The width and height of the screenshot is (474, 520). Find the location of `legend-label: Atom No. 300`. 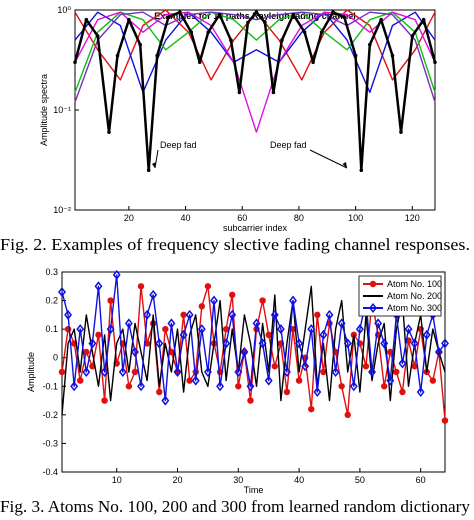

legend-label: Atom No. 300 is located at coordinates (414, 308).